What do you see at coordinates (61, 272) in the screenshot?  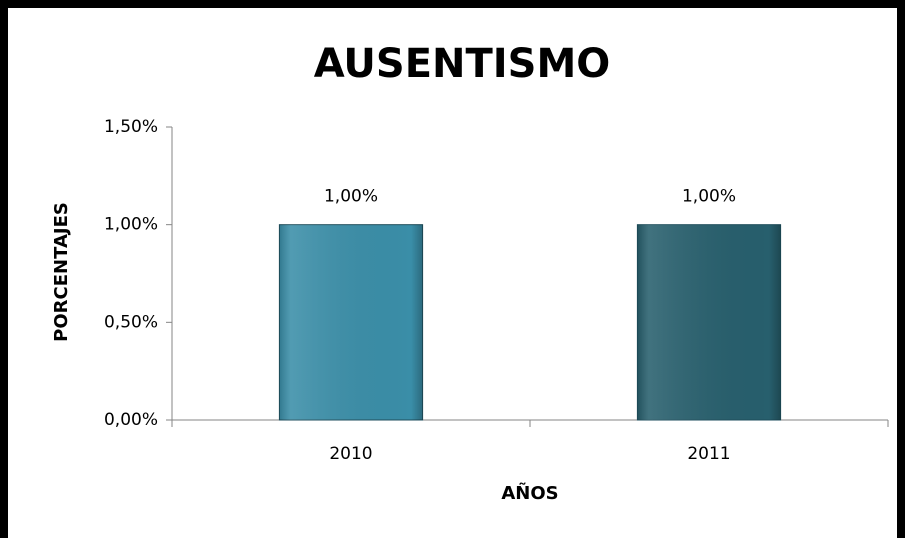 I see `y-axis-label: PORCENTAJES` at bounding box center [61, 272].